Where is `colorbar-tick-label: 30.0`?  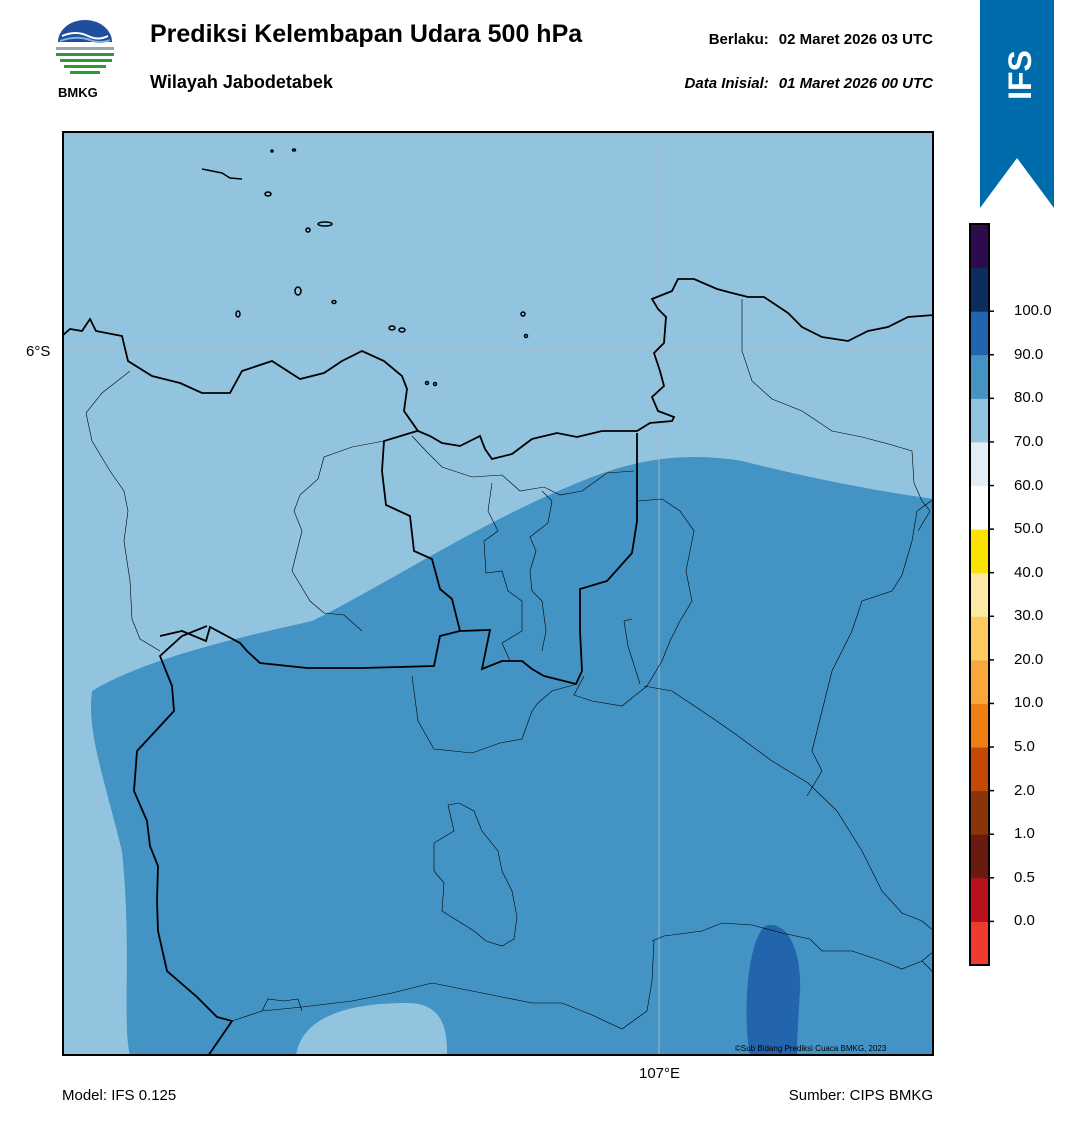 colorbar-tick-label: 30.0 is located at coordinates (1029, 616).